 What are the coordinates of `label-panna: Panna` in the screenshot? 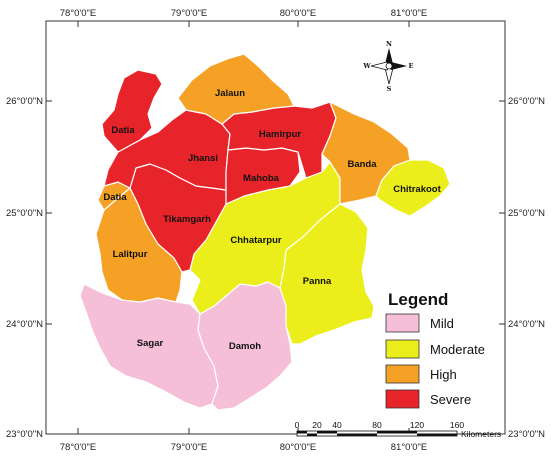 It's located at (317, 281).